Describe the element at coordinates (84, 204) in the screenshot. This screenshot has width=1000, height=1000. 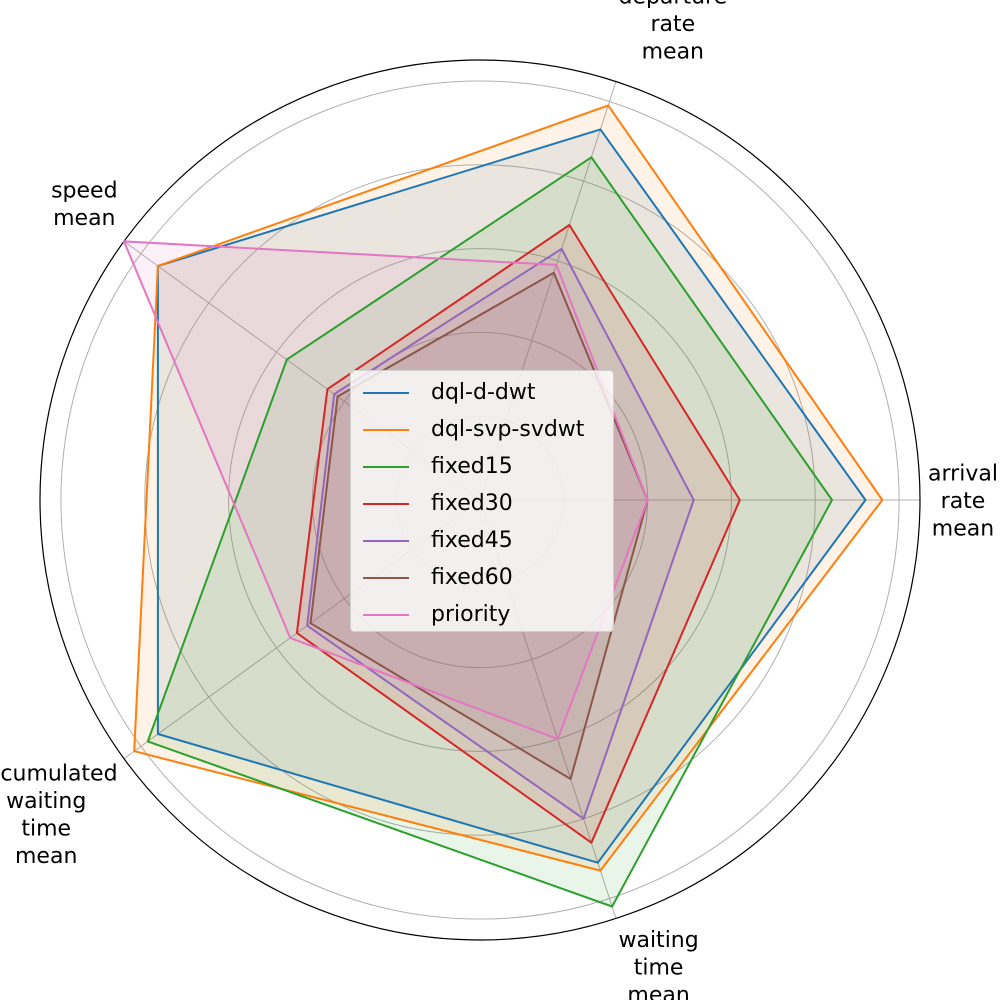
I see `axis-label: speed mean` at that location.